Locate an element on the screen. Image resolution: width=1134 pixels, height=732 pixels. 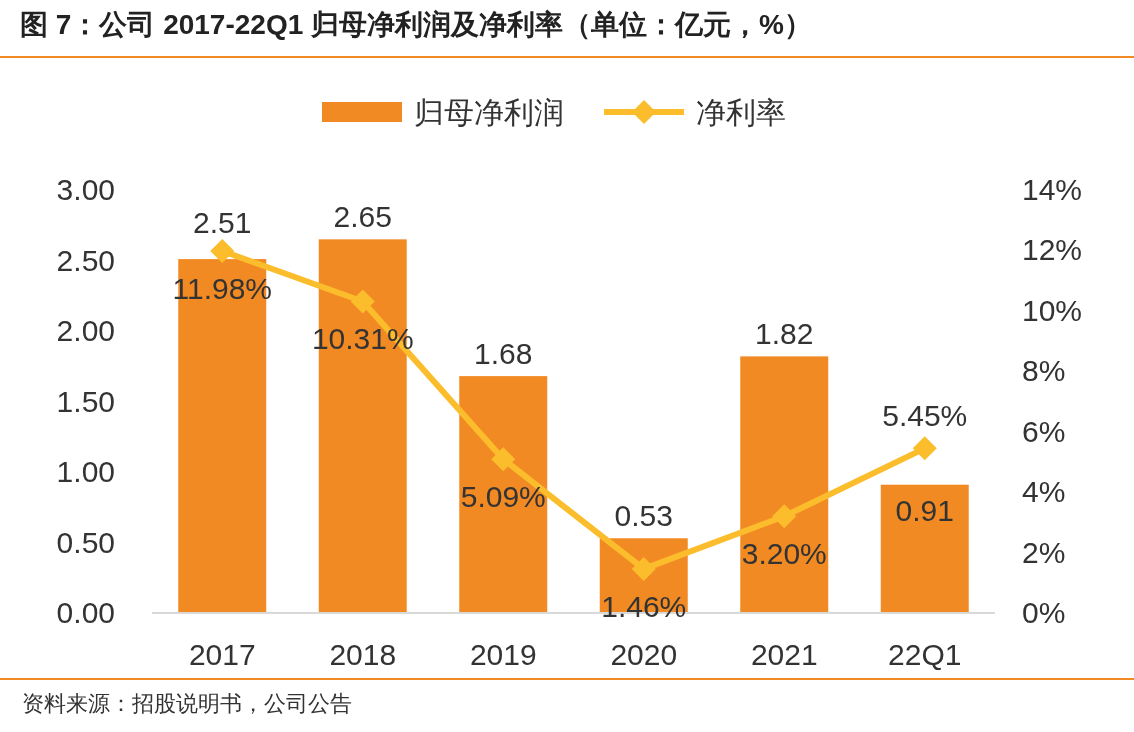
y-tick-label: 0.00 is located at coordinates (85, 612).